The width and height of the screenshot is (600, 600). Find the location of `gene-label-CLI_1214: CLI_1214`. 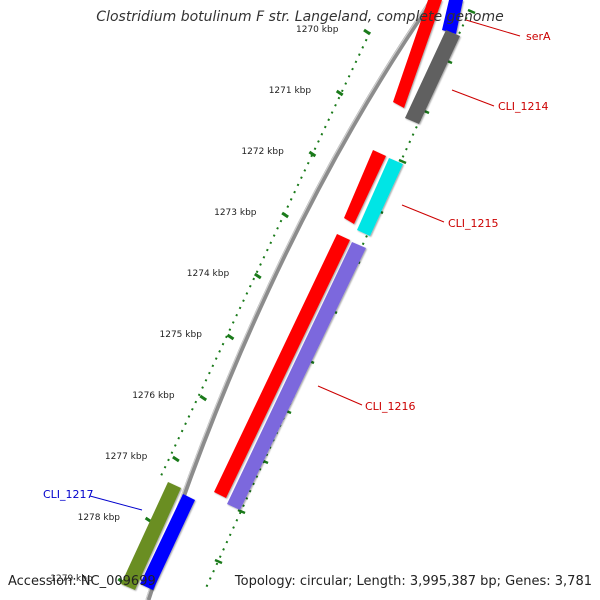

gene-label-CLI_1214: CLI_1214 is located at coordinates (523, 106).